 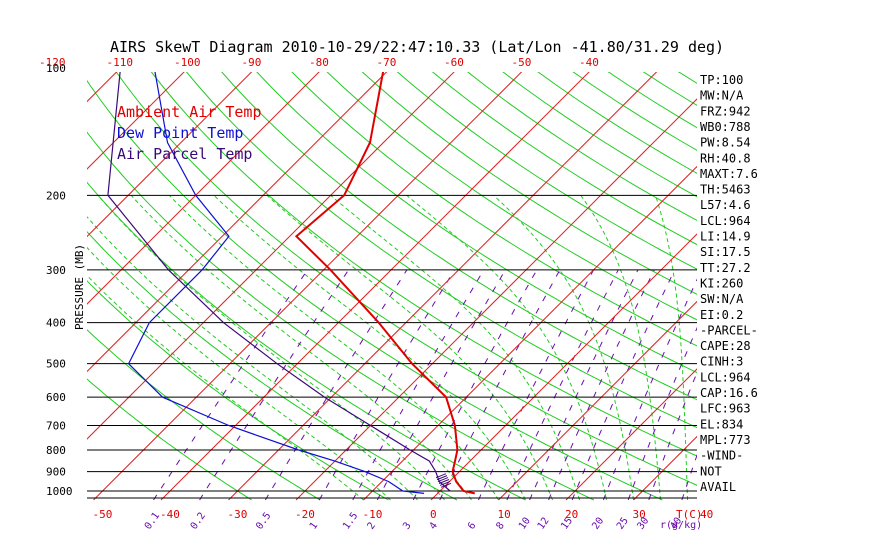 I want to click on mixing-ratio-label: r(g/kg), so click(x=681, y=525).